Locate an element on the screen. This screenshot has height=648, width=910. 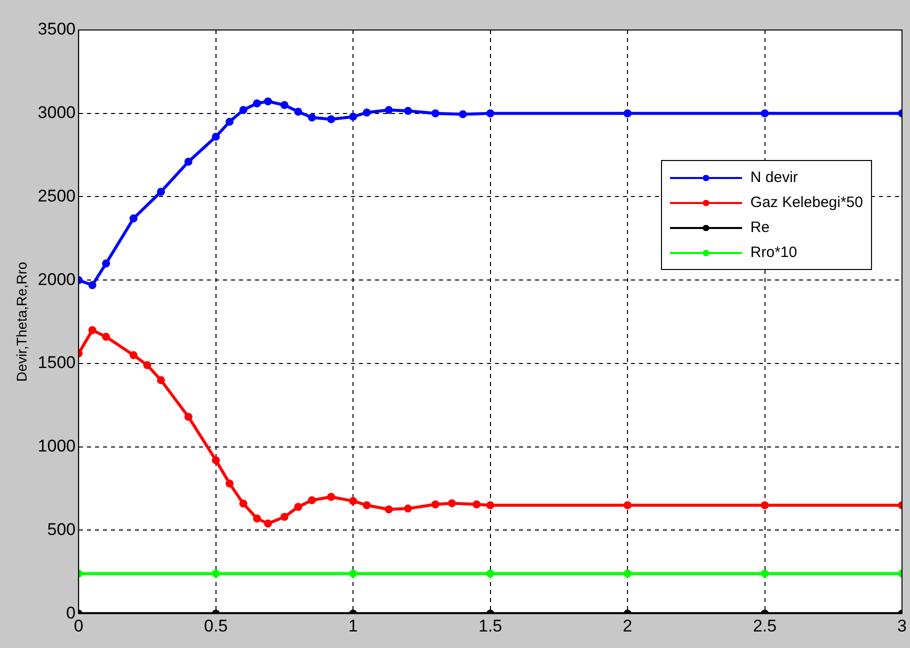
y-tick-label: 3000 is located at coordinates (57, 112).